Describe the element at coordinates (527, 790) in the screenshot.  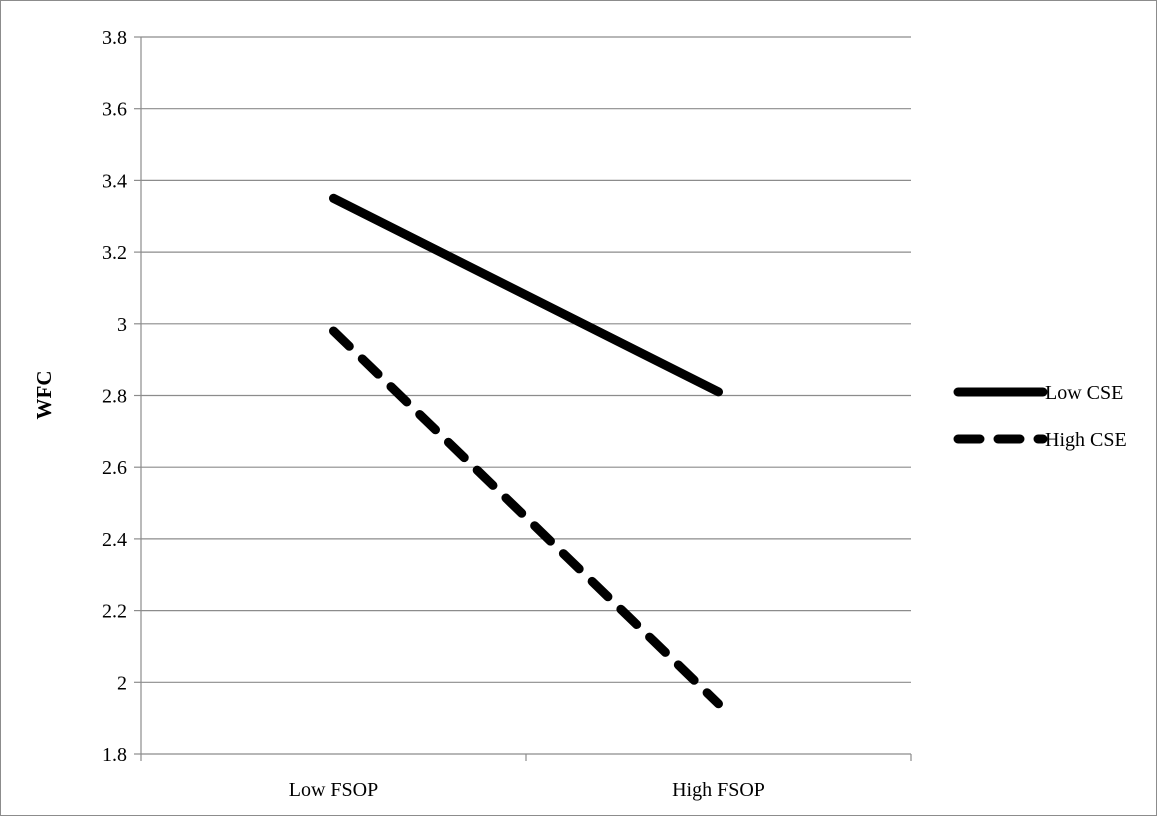
I see `x-tick-labels: Low FSOP High FSOP` at that location.